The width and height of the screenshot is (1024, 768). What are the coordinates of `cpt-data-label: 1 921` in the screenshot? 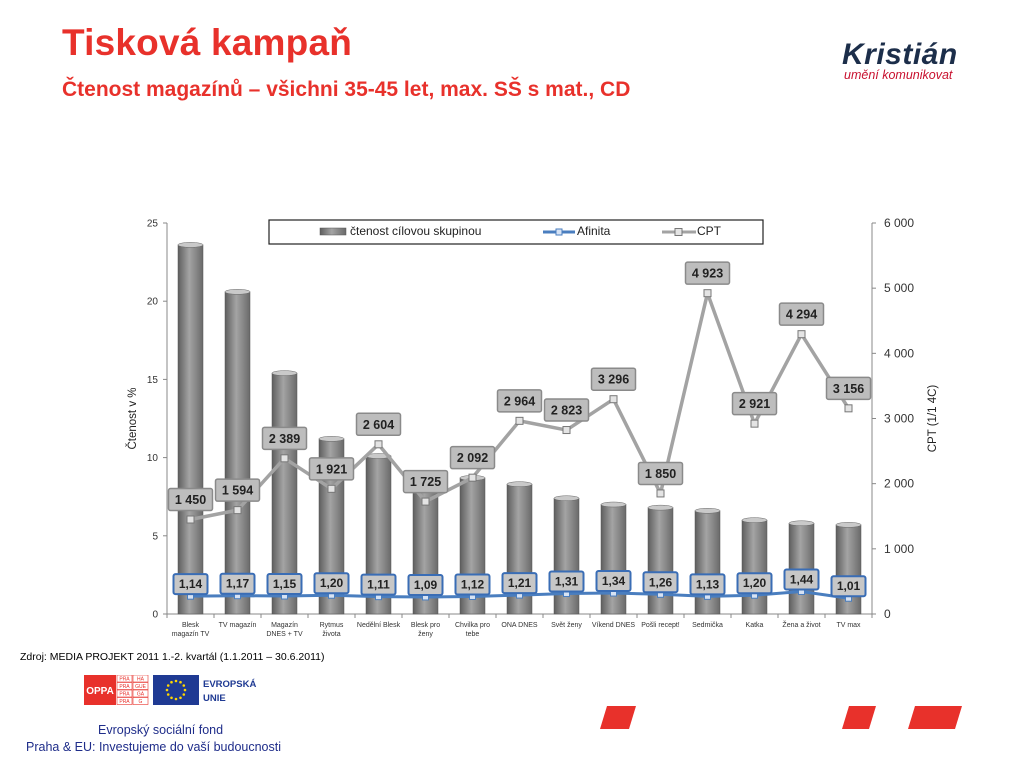 It's located at (331, 469).